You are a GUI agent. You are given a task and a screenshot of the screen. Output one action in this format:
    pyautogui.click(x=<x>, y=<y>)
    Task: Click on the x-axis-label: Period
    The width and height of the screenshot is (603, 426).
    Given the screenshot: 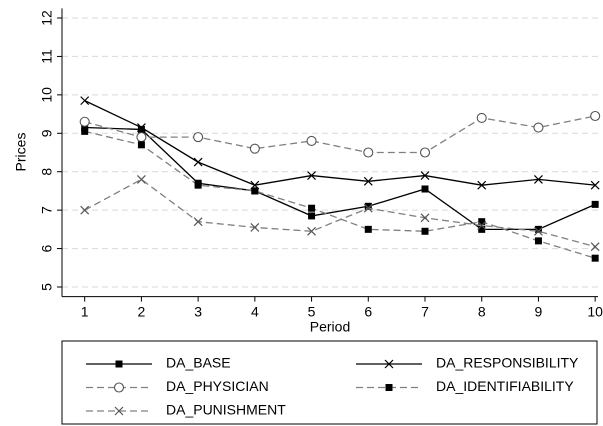 What is the action you would take?
    pyautogui.click(x=330, y=327)
    